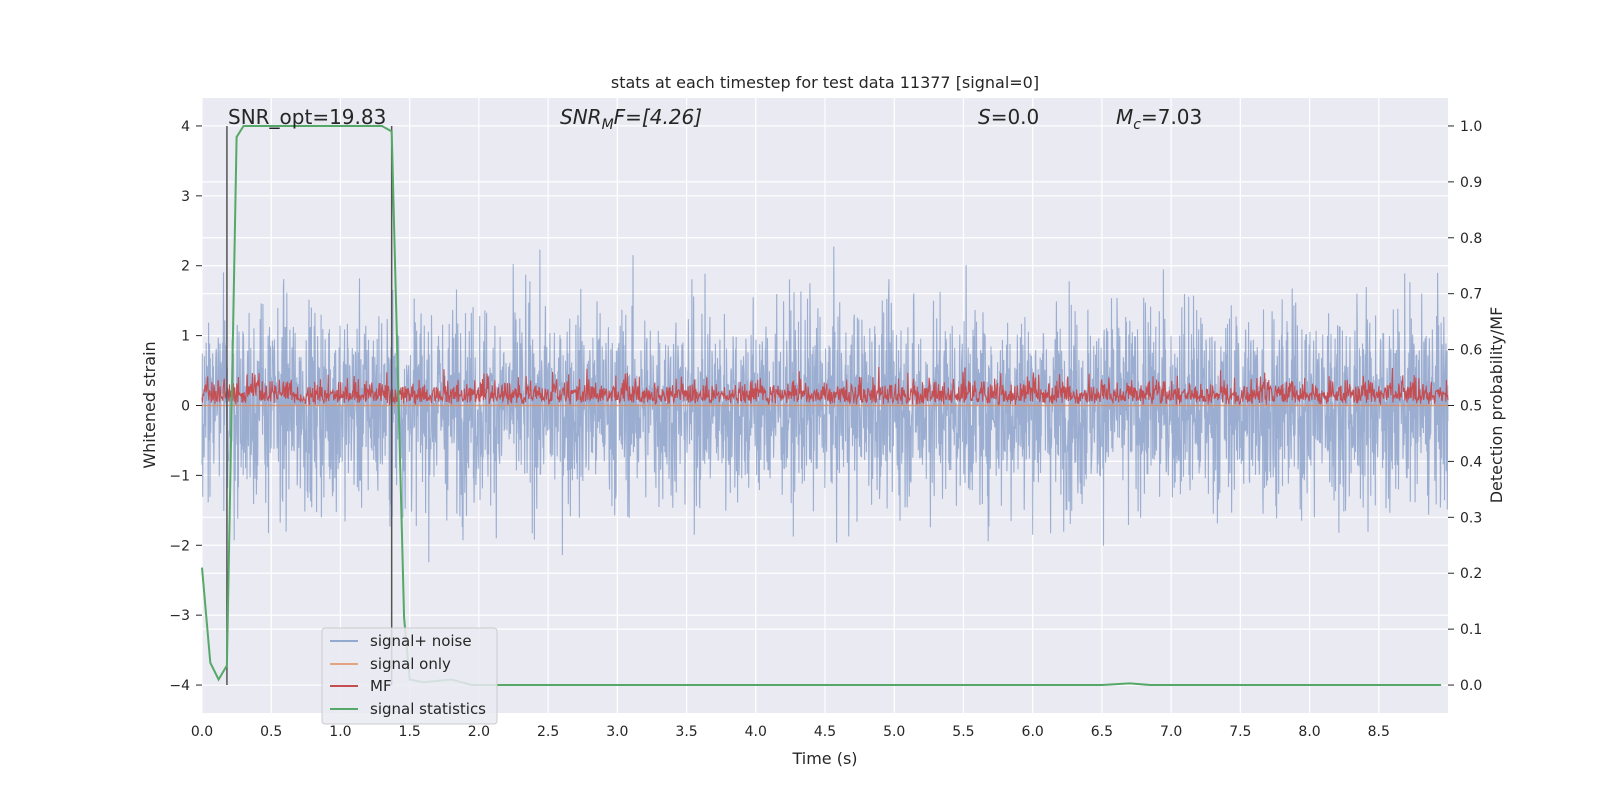  Describe the element at coordinates (149, 404) in the screenshot. I see `y-axis-label-left: Whitened strain` at that location.